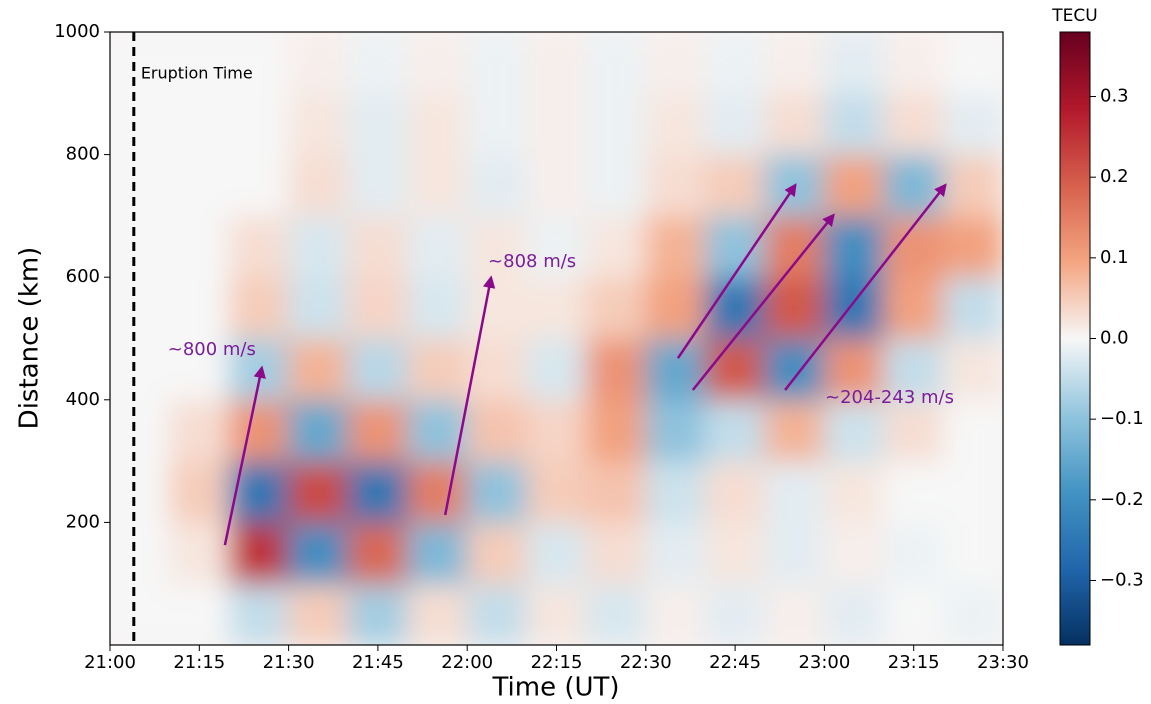 The image size is (1151, 704). I want to click on x-tick-label: 21:15, so click(199, 662).